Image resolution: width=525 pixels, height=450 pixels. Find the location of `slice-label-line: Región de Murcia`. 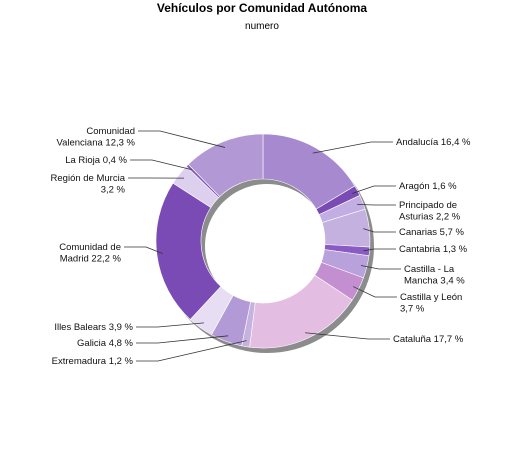

slice-label-line: Región de Murcia is located at coordinates (88, 178).